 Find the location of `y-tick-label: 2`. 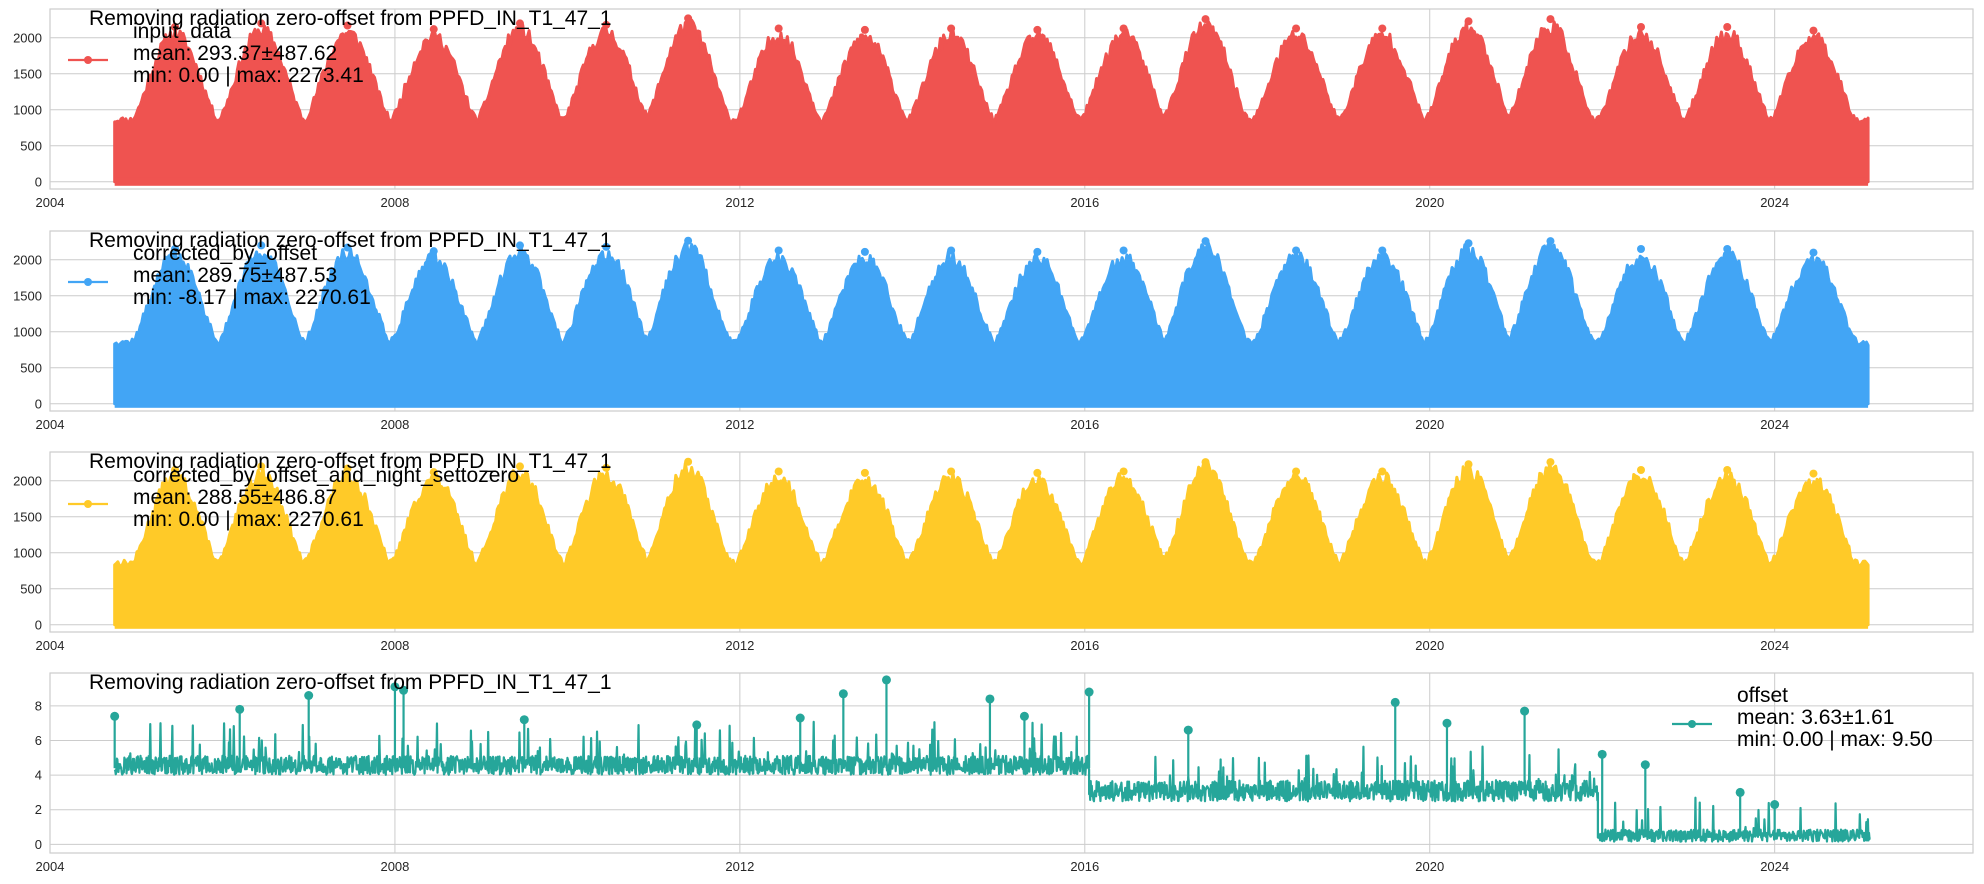

y-tick-label: 2 is located at coordinates (38, 809).